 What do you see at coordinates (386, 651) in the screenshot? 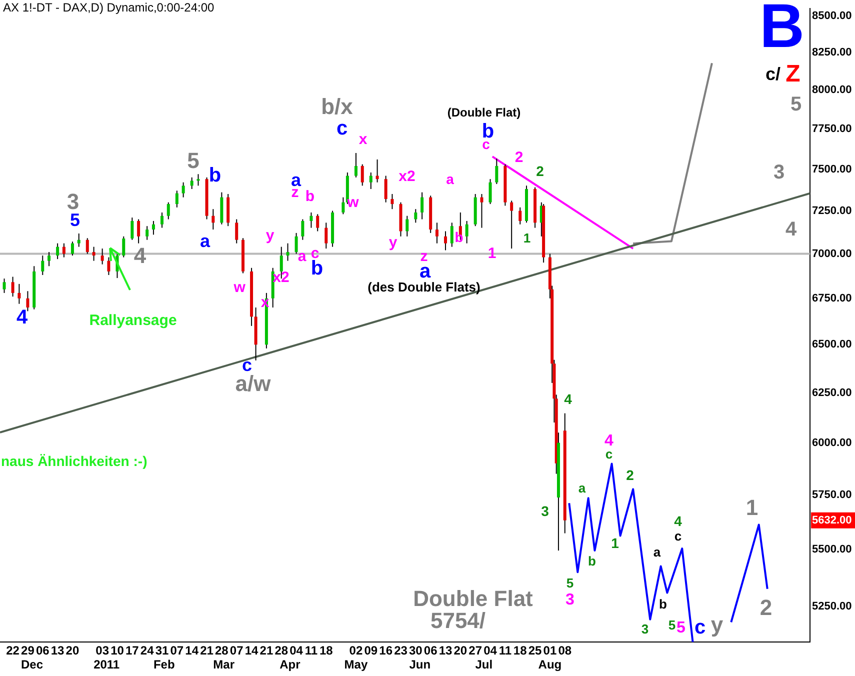
I see `x-tick-label: 16` at bounding box center [386, 651].